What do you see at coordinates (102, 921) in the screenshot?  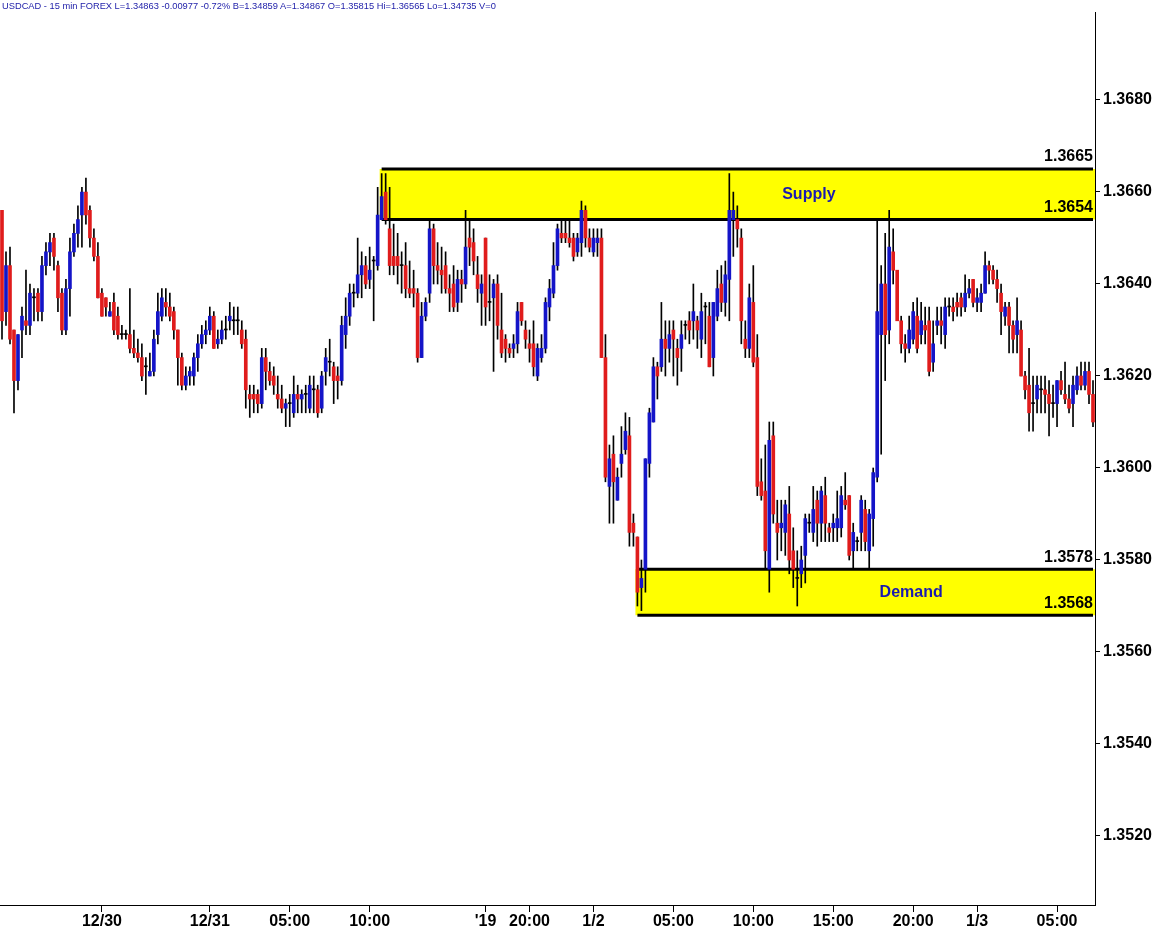 I see `x-tick-label: 12/30` at bounding box center [102, 921].